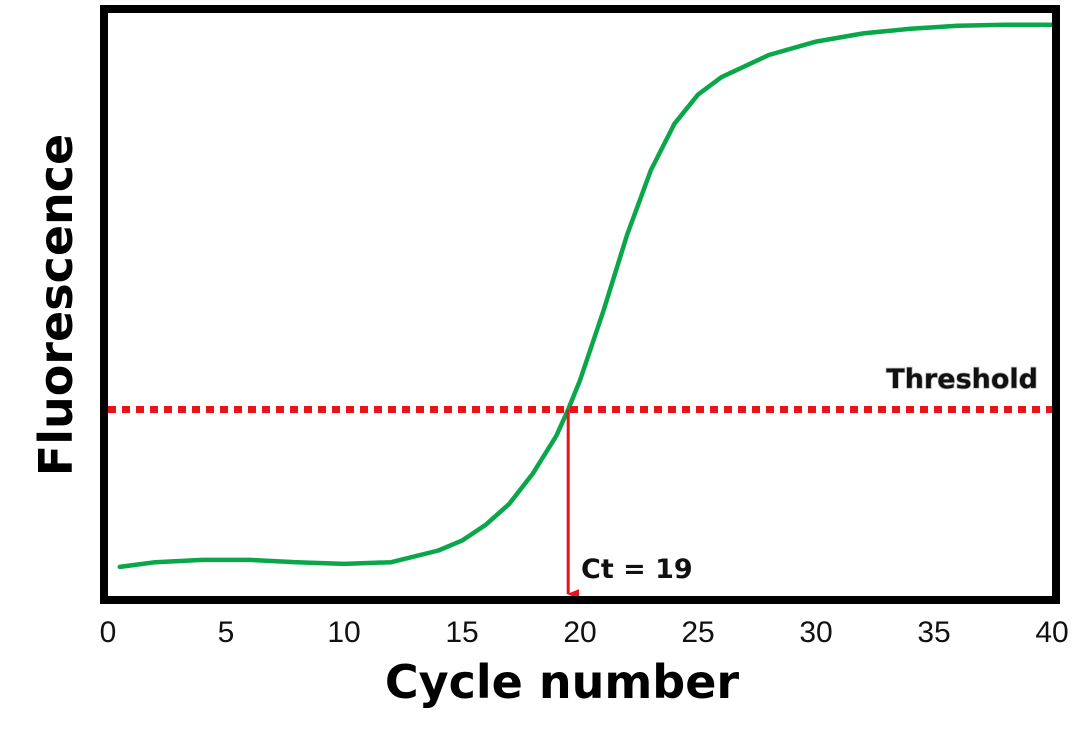  What do you see at coordinates (461, 632) in the screenshot?
I see `x-tick-label-15: 15` at bounding box center [461, 632].